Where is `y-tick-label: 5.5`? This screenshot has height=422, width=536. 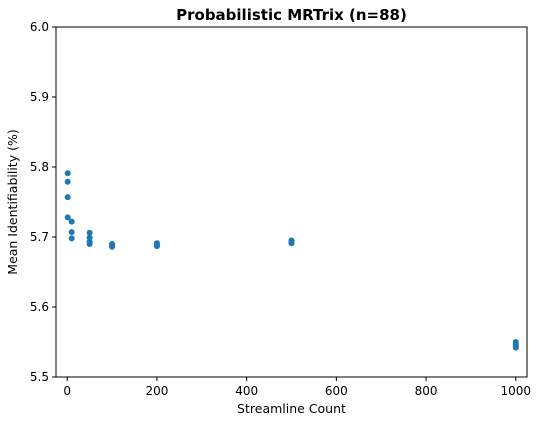 y-tick-label: 5.5 is located at coordinates (39, 377).